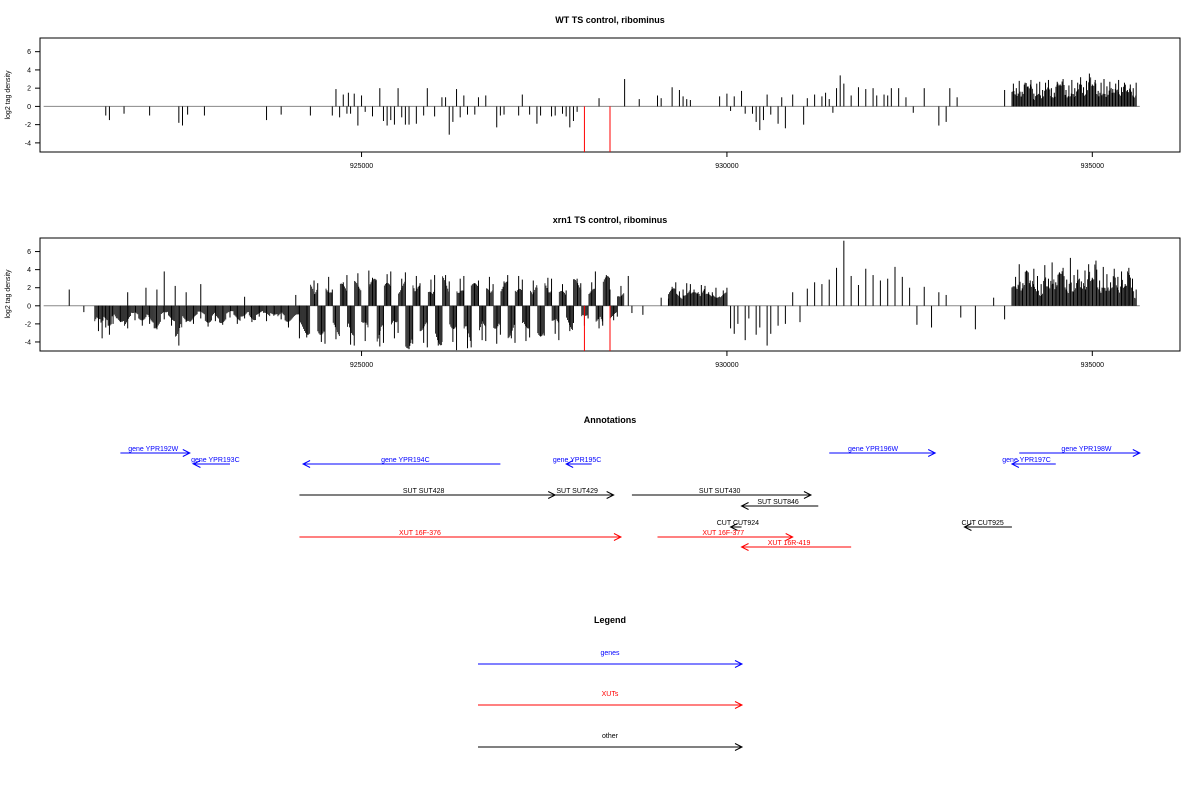 Image resolution: width=1200 pixels, height=800 pixels. I want to click on legend-item: other, so click(611, 742).